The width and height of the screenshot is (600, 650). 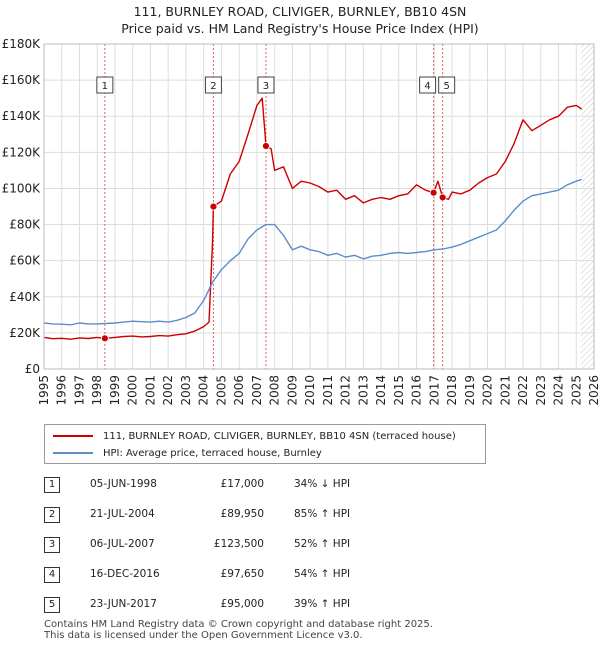 What do you see at coordinates (257, 390) in the screenshot?
I see `x-tick-label: 2007` at bounding box center [257, 390].